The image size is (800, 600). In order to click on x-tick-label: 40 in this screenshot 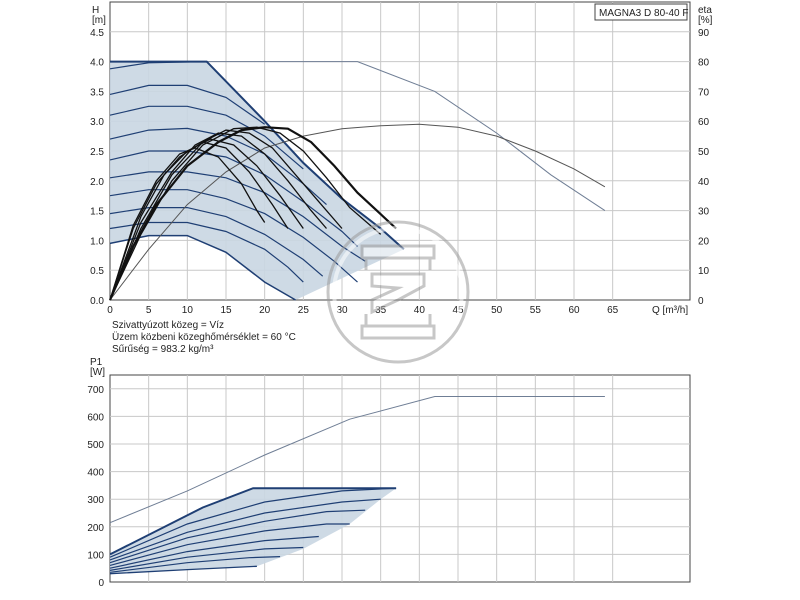, I will do `click(420, 310)`.